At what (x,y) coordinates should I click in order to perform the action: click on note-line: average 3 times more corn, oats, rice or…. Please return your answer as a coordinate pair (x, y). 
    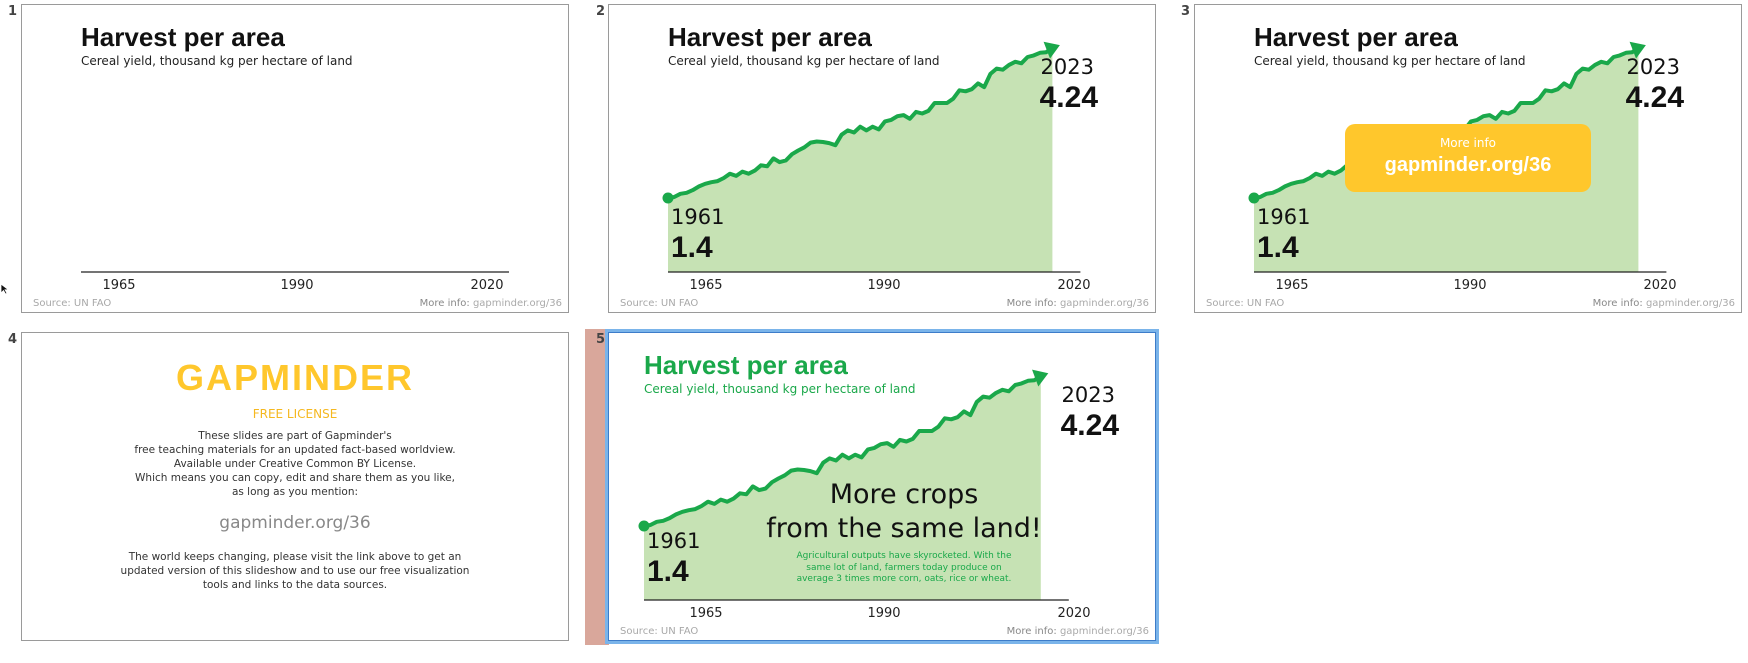
    Looking at the image, I should click on (904, 579).